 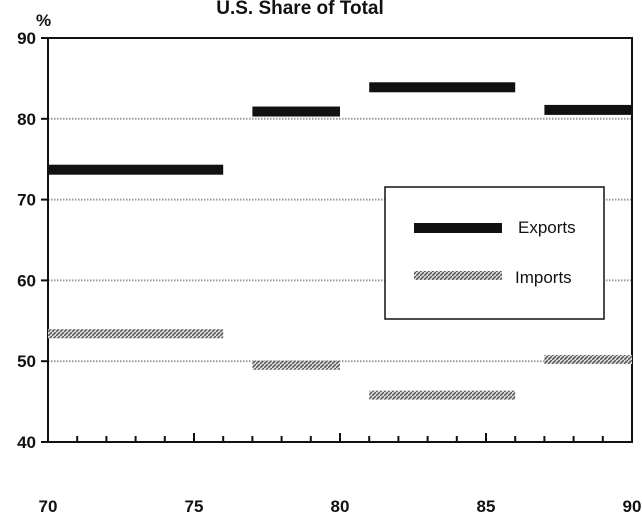 What do you see at coordinates (543, 277) in the screenshot?
I see `legend-label-imports: Imports` at bounding box center [543, 277].